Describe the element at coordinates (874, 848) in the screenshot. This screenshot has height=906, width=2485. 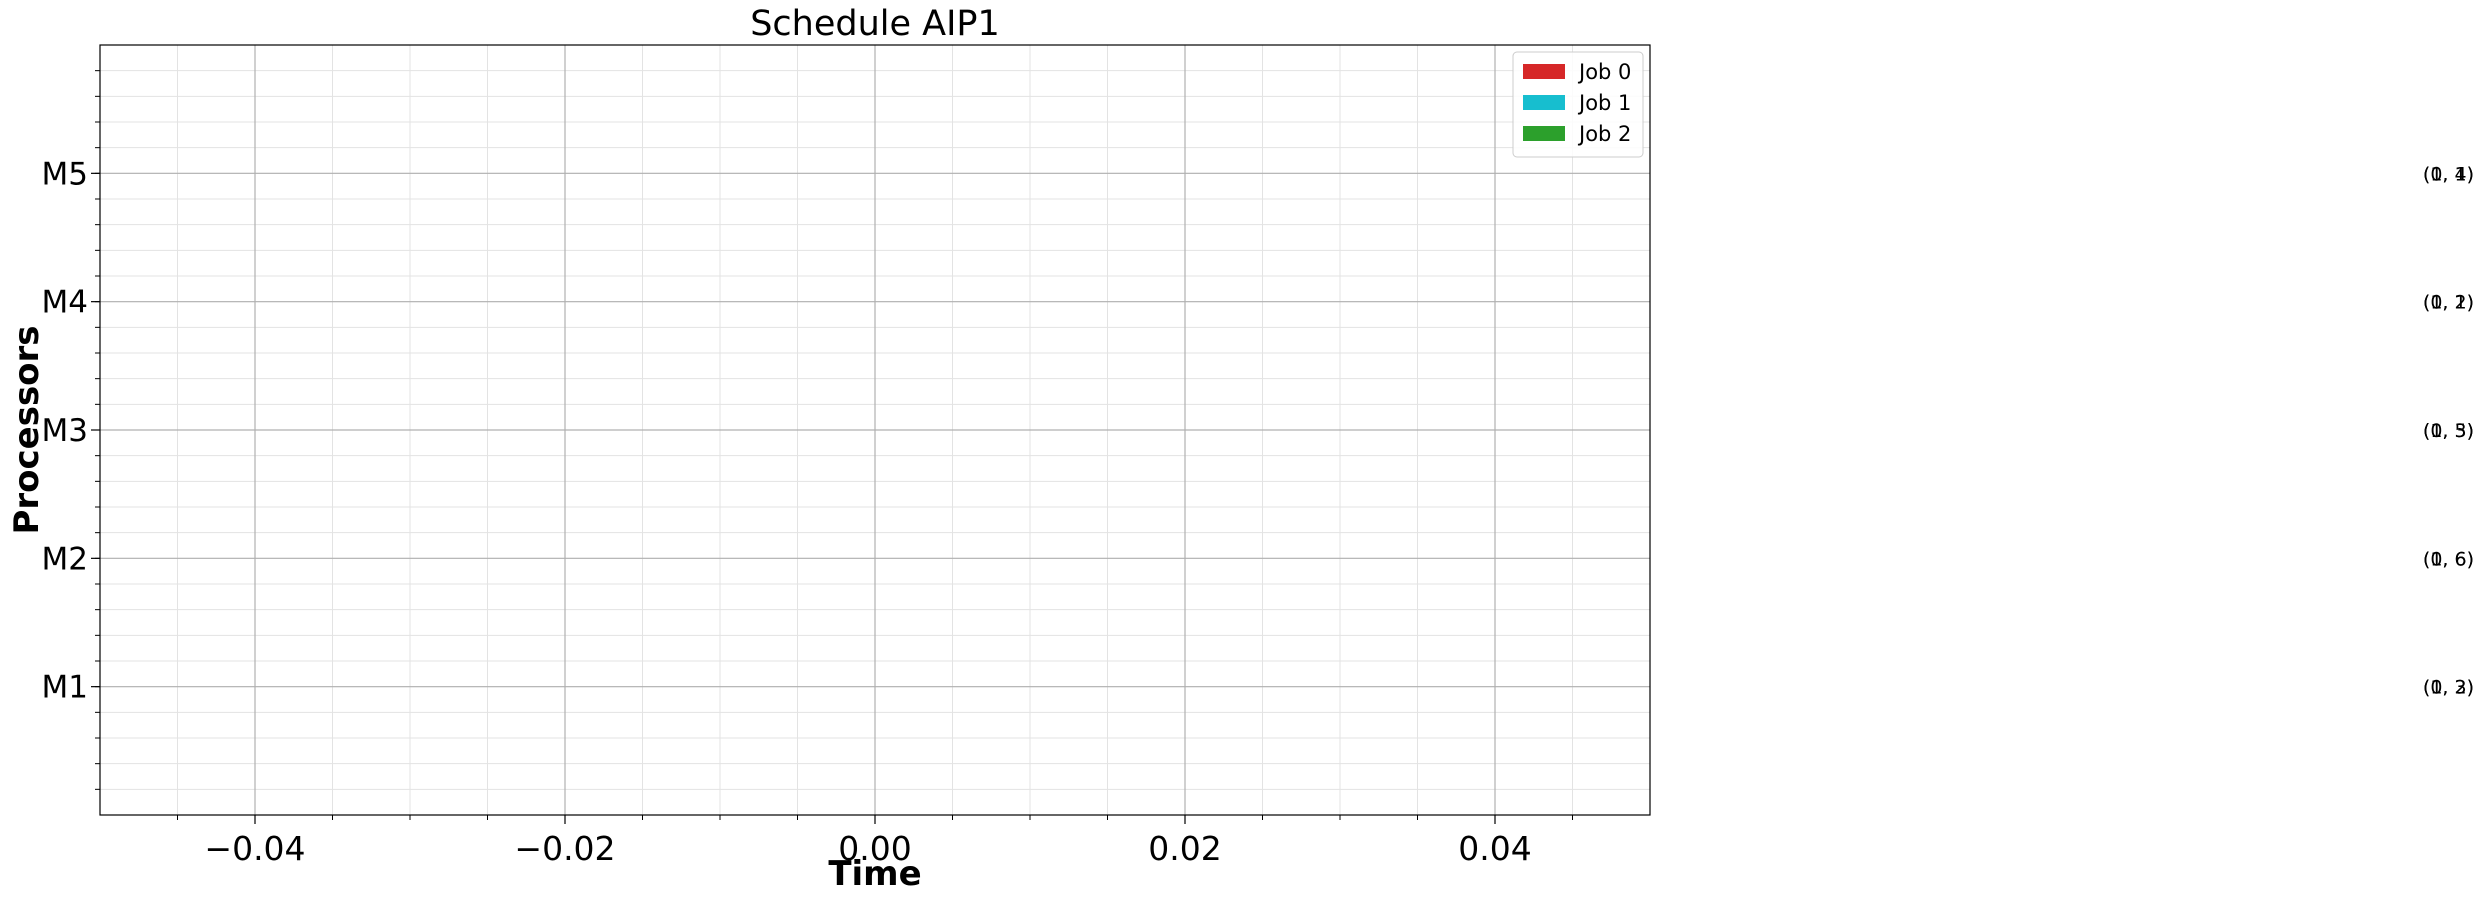
I see `x-tick-label: 0.00` at that location.